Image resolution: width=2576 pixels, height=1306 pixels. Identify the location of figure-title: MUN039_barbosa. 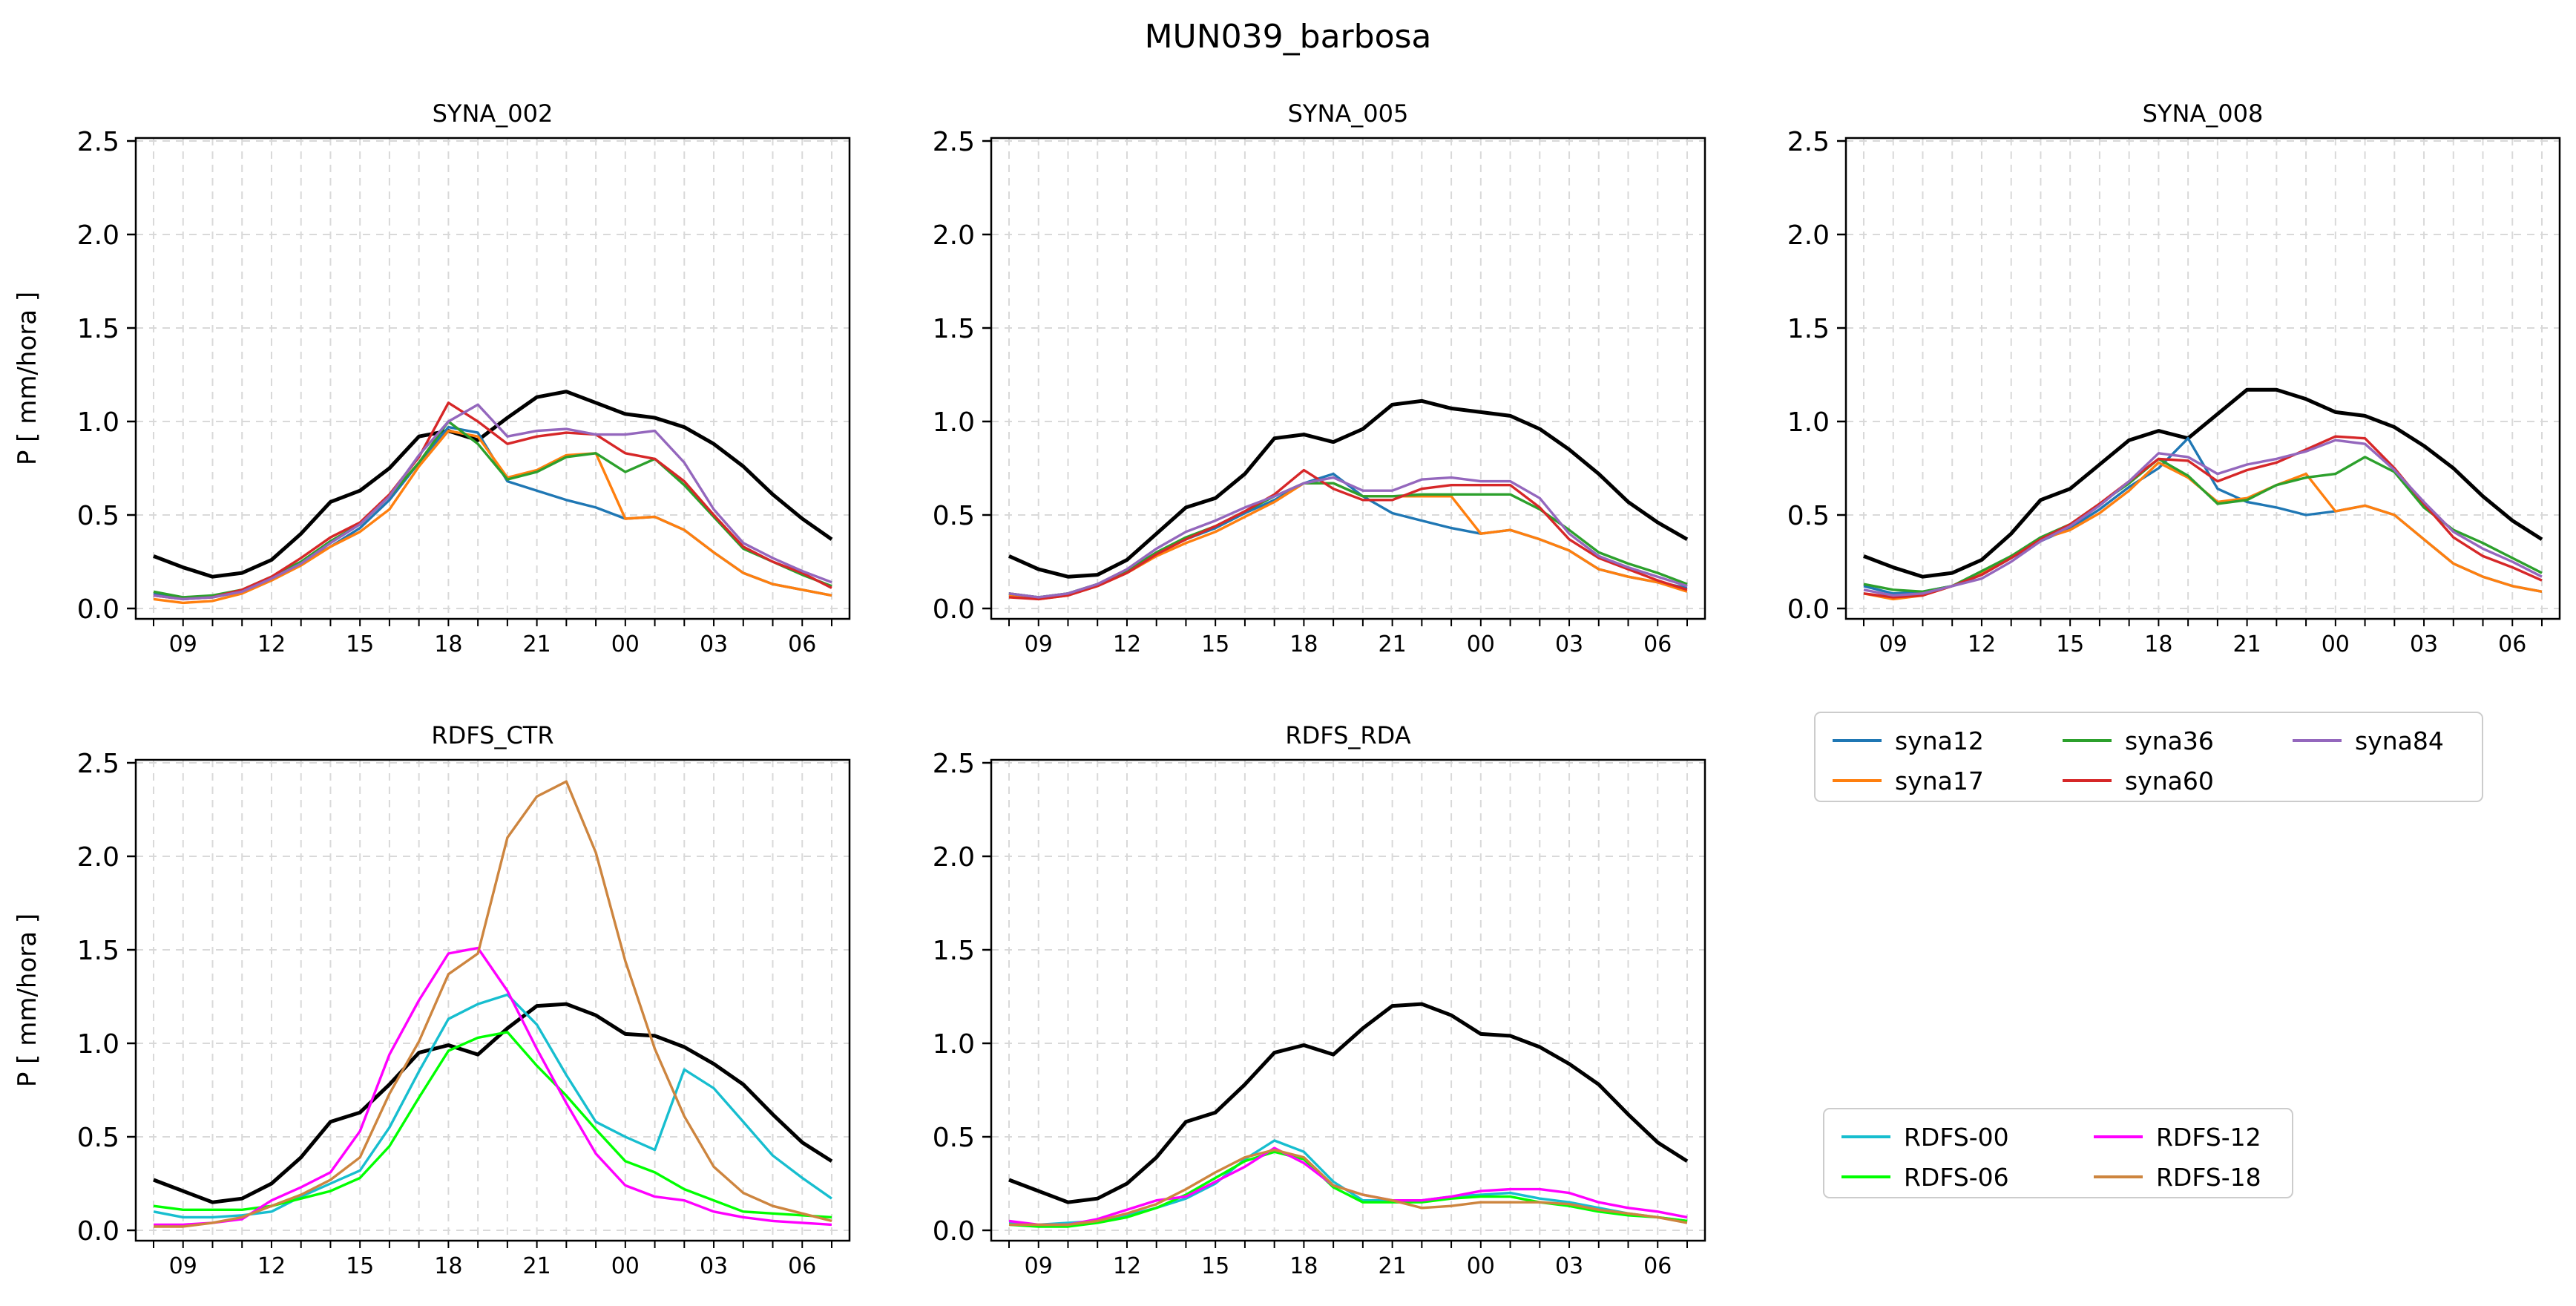
(1288, 37).